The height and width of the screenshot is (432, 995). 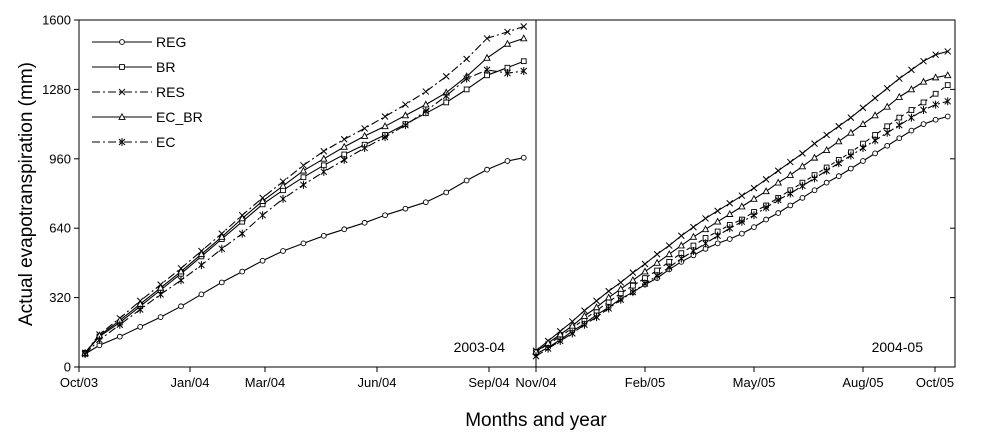 I want to click on y-tick-label: 320, so click(x=60, y=297).